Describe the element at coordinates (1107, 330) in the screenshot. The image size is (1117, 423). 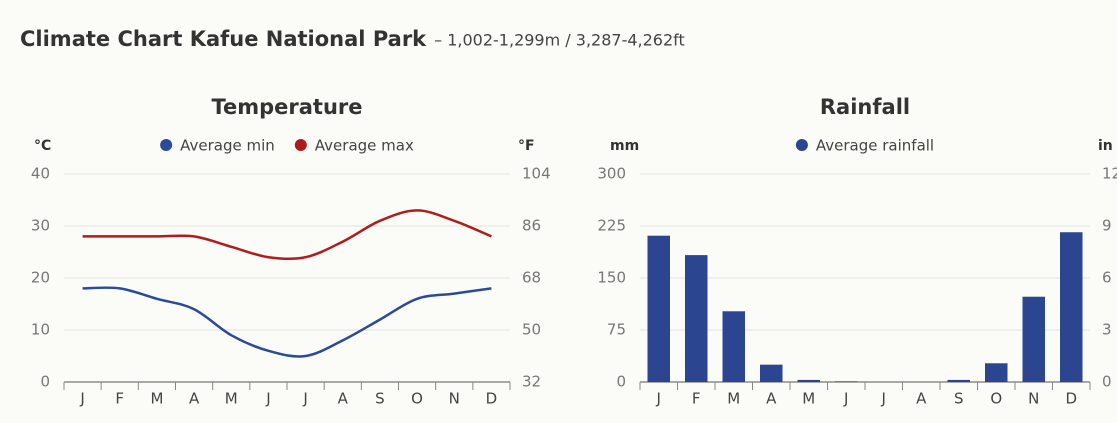
I see `y2-tick-label: 3` at that location.